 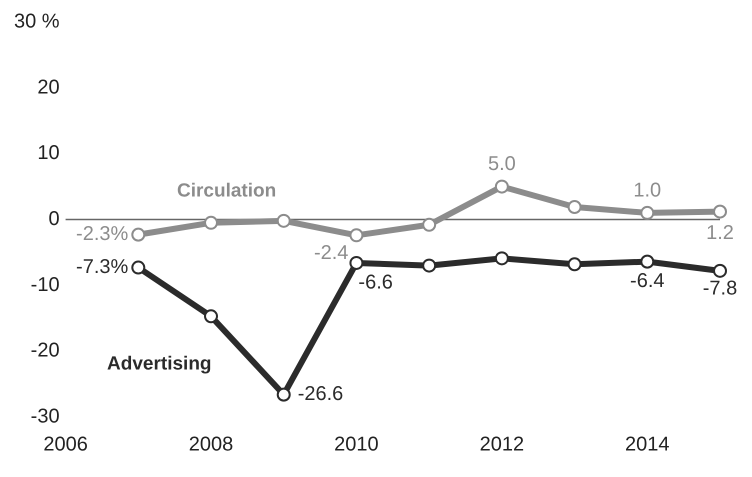 I want to click on y-tick-label: 20, so click(x=48, y=87).